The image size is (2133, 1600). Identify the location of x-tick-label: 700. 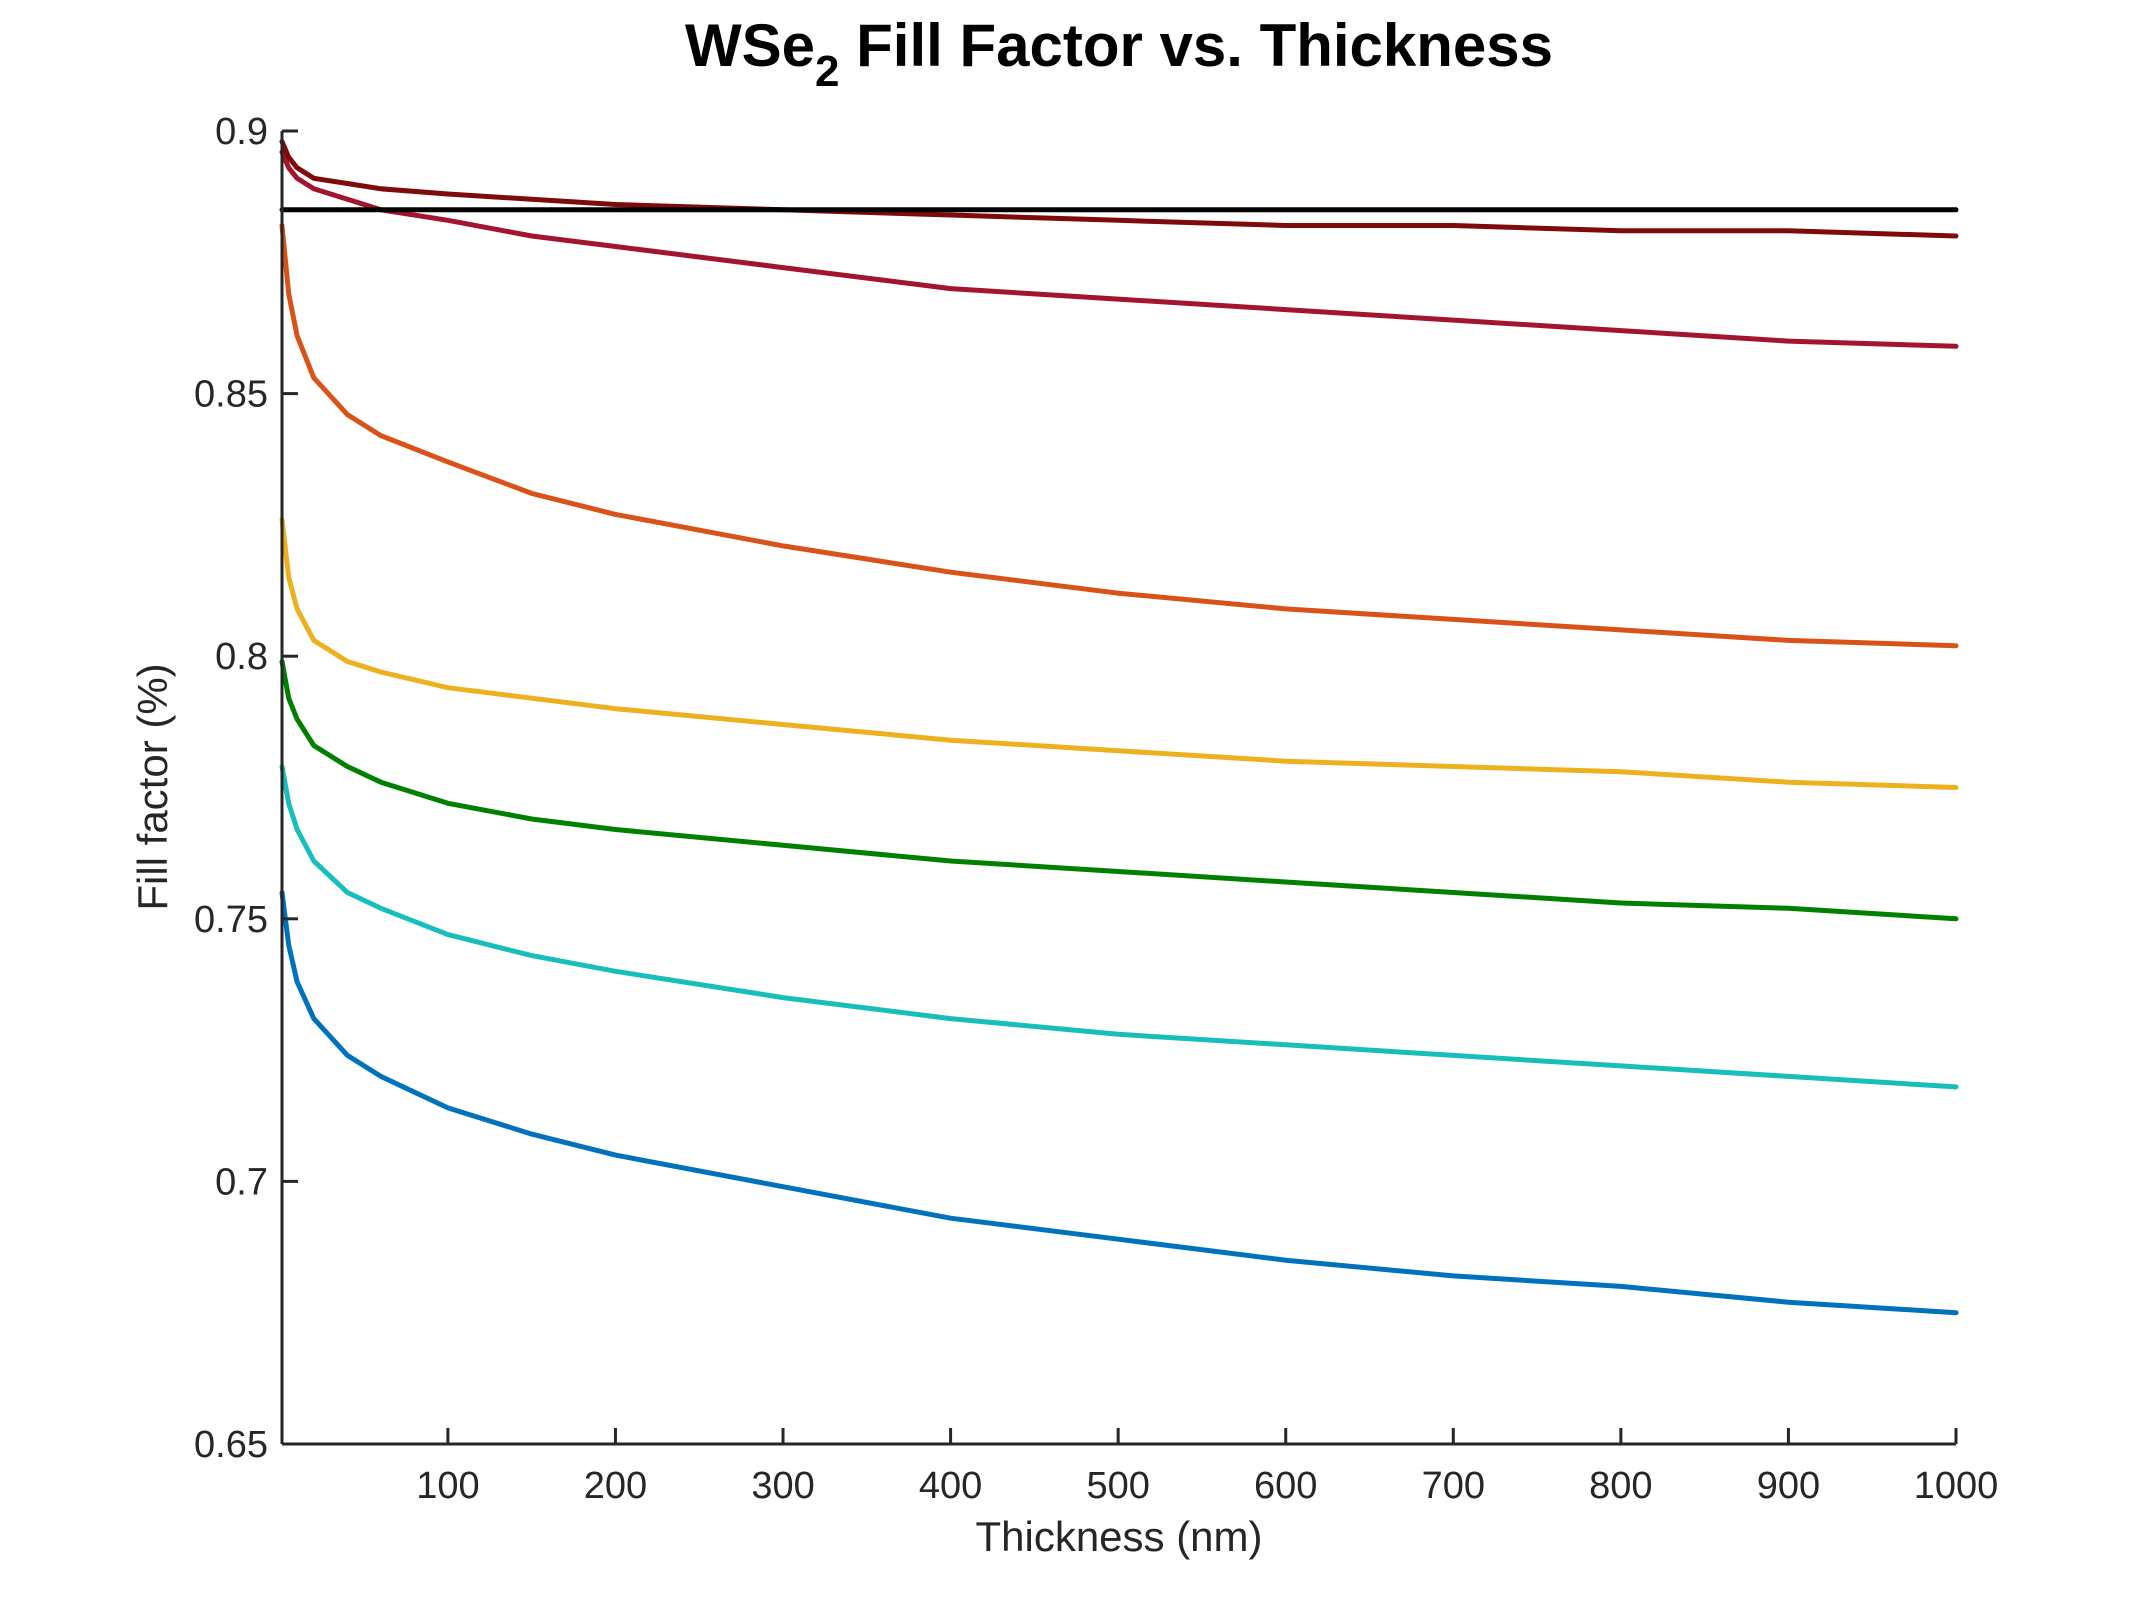
(1453, 1486).